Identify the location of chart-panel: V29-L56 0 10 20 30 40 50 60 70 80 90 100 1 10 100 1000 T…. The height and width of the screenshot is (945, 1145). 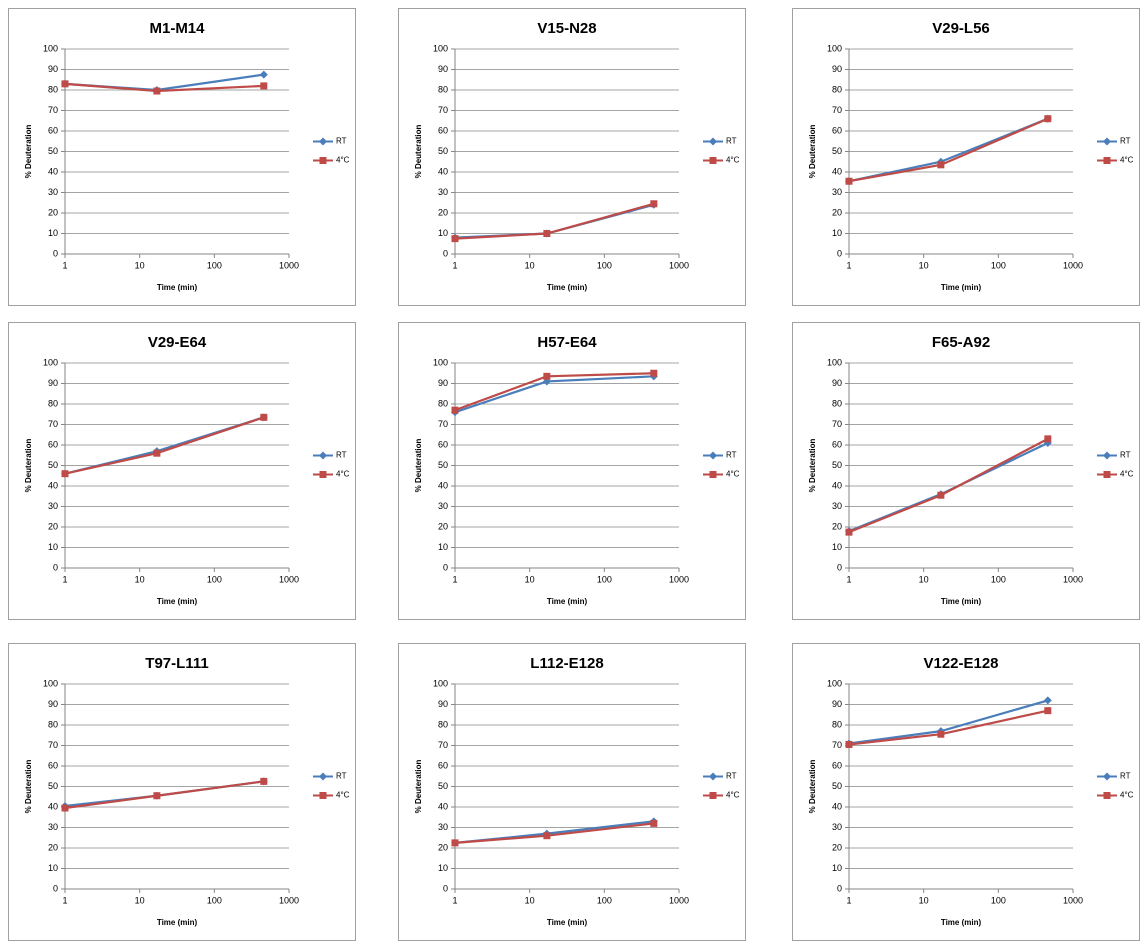
(966, 157).